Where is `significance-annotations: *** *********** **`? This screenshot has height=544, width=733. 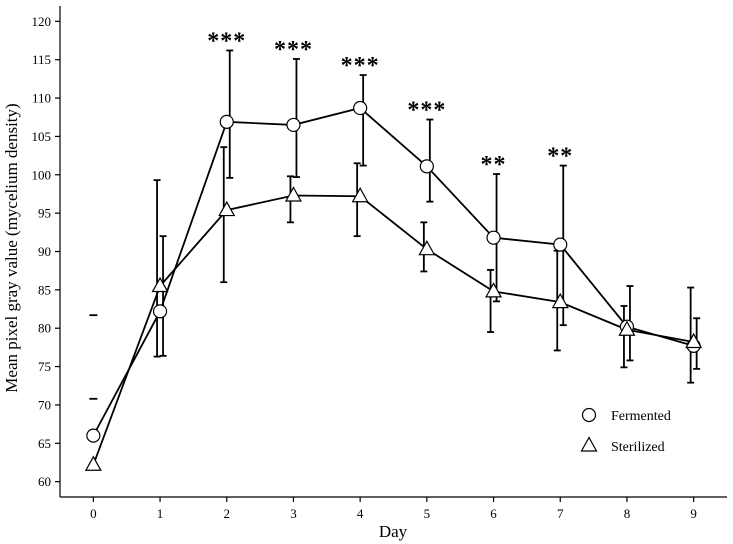 significance-annotations: *** *********** ** is located at coordinates (390, 103).